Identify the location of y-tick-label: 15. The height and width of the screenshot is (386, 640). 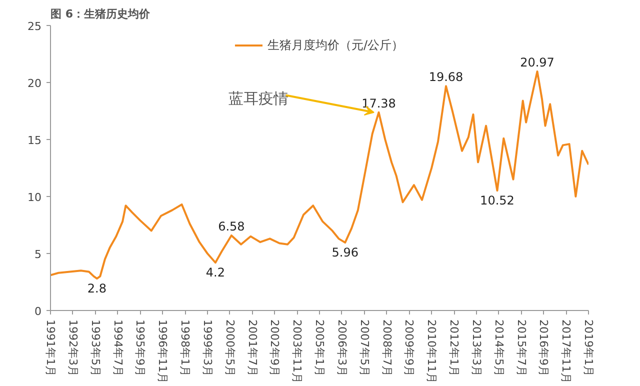
(35, 140).